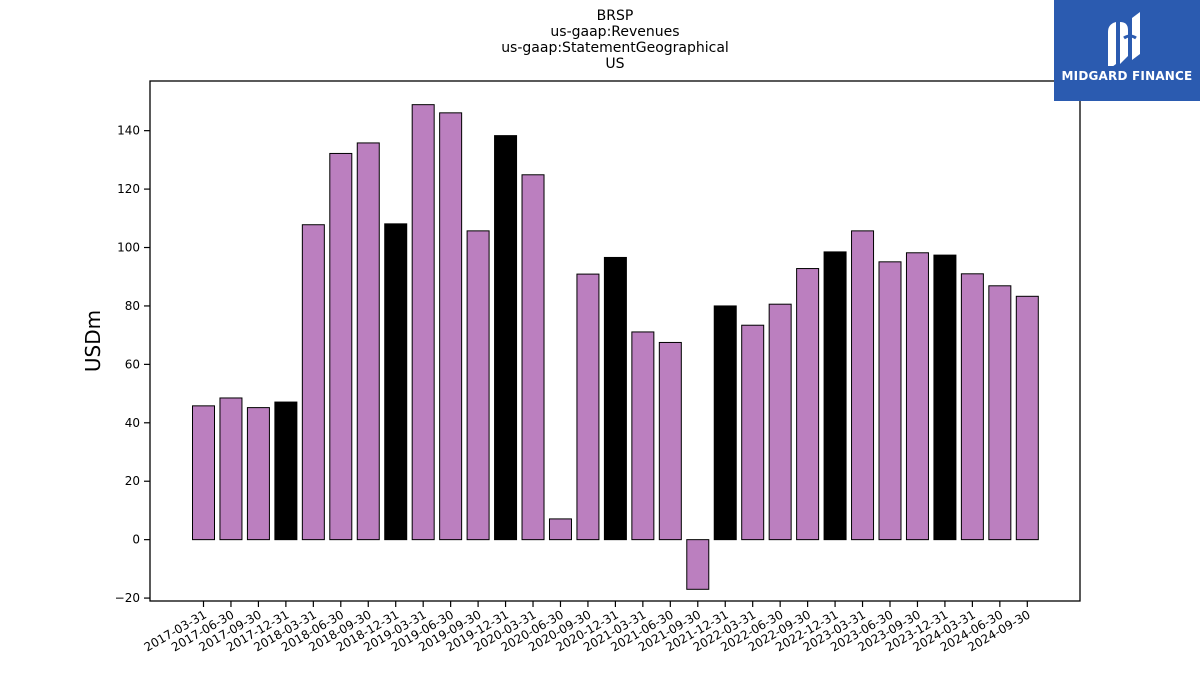 This screenshot has width=1200, height=675. I want to click on y-tick-label: 40, so click(132, 423).